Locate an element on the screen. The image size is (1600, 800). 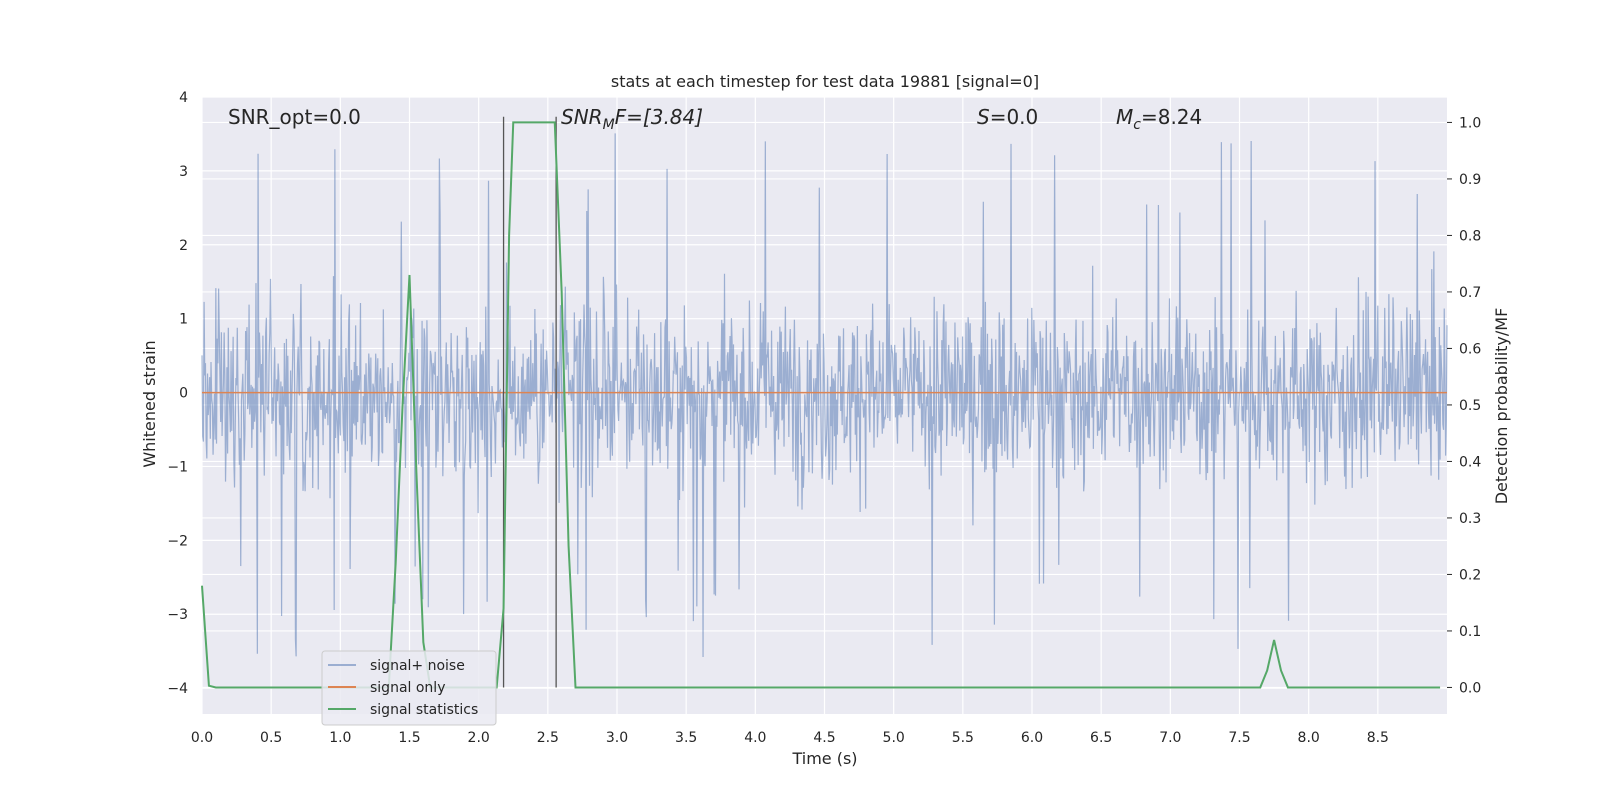
x-tick-label: 4.0 is located at coordinates (755, 738).